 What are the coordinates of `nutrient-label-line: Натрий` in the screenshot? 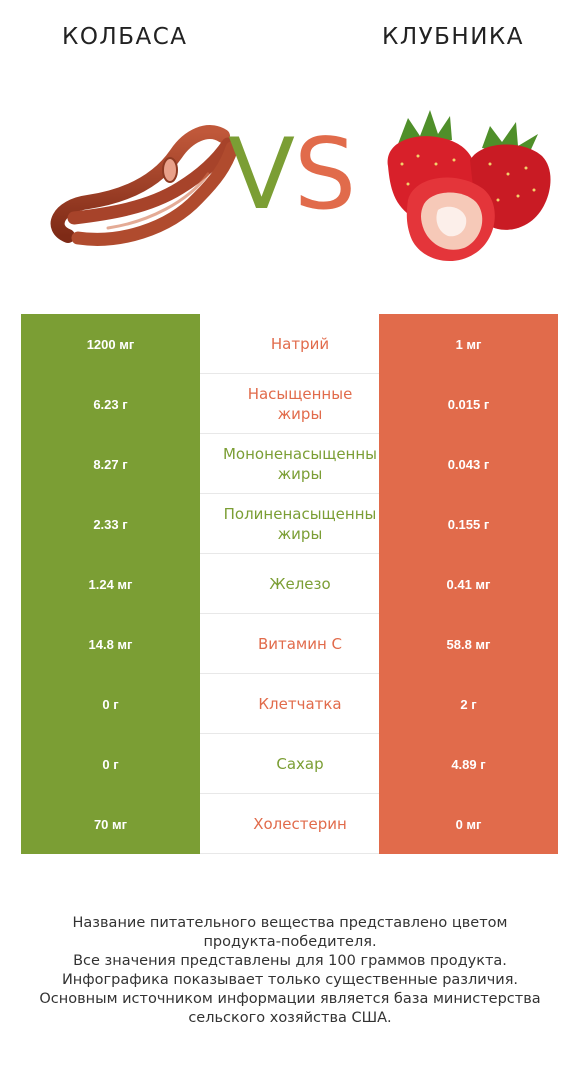 It's located at (300, 343).